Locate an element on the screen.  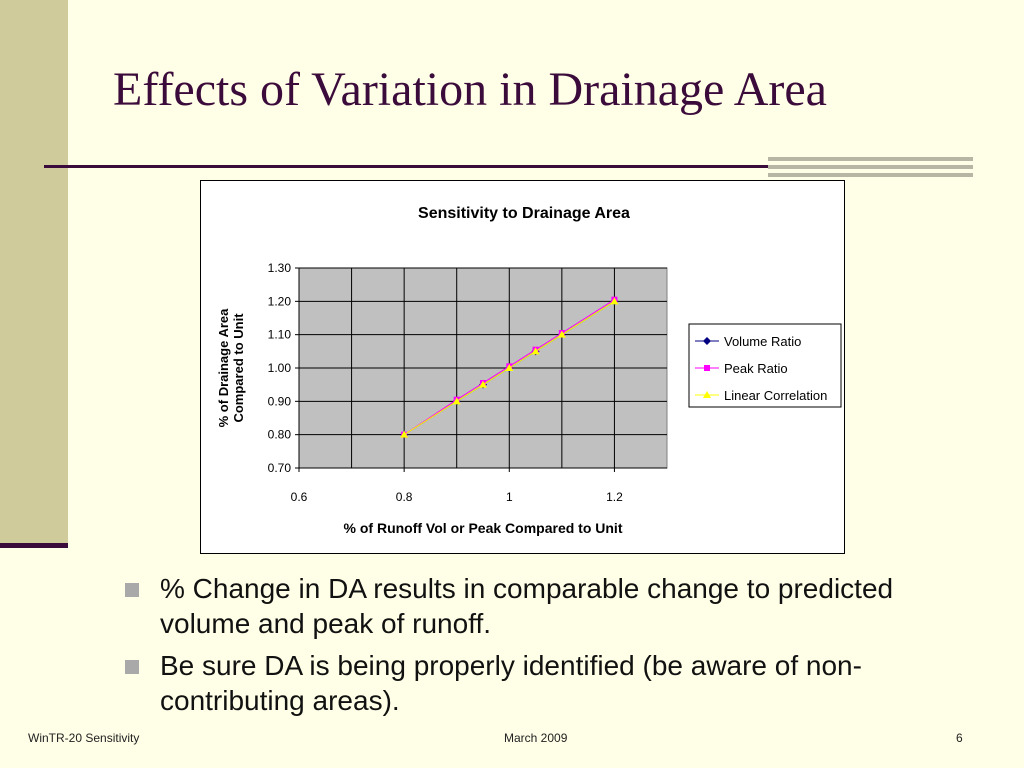
x-tick-label: 0.6 is located at coordinates (299, 497).